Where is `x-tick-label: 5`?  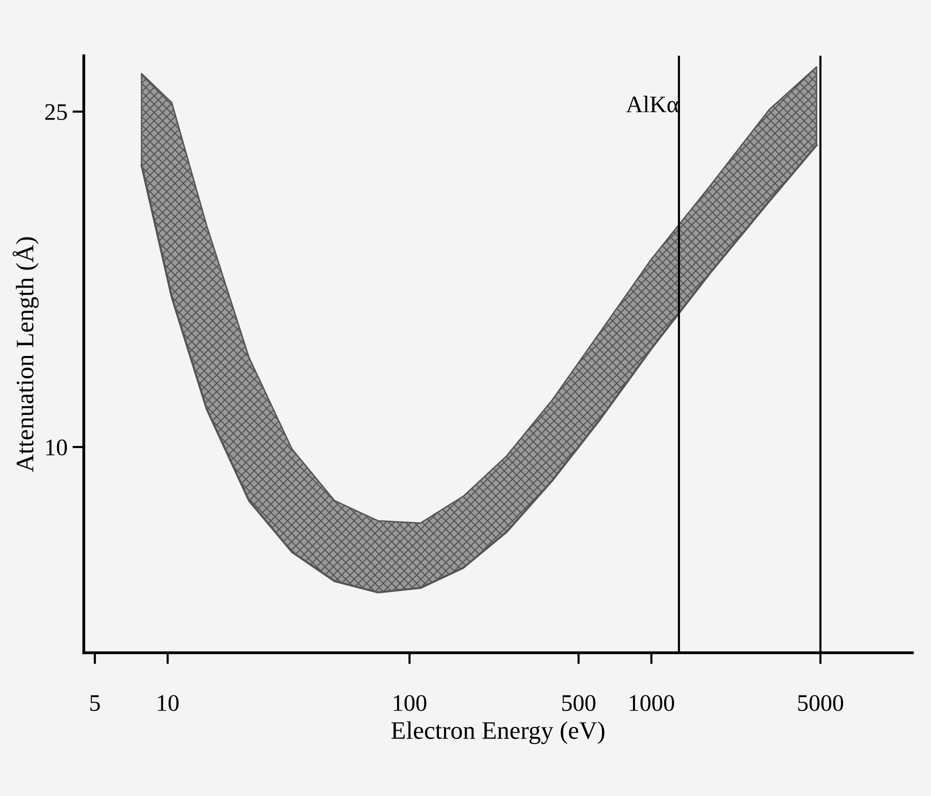 x-tick-label: 5 is located at coordinates (95, 703).